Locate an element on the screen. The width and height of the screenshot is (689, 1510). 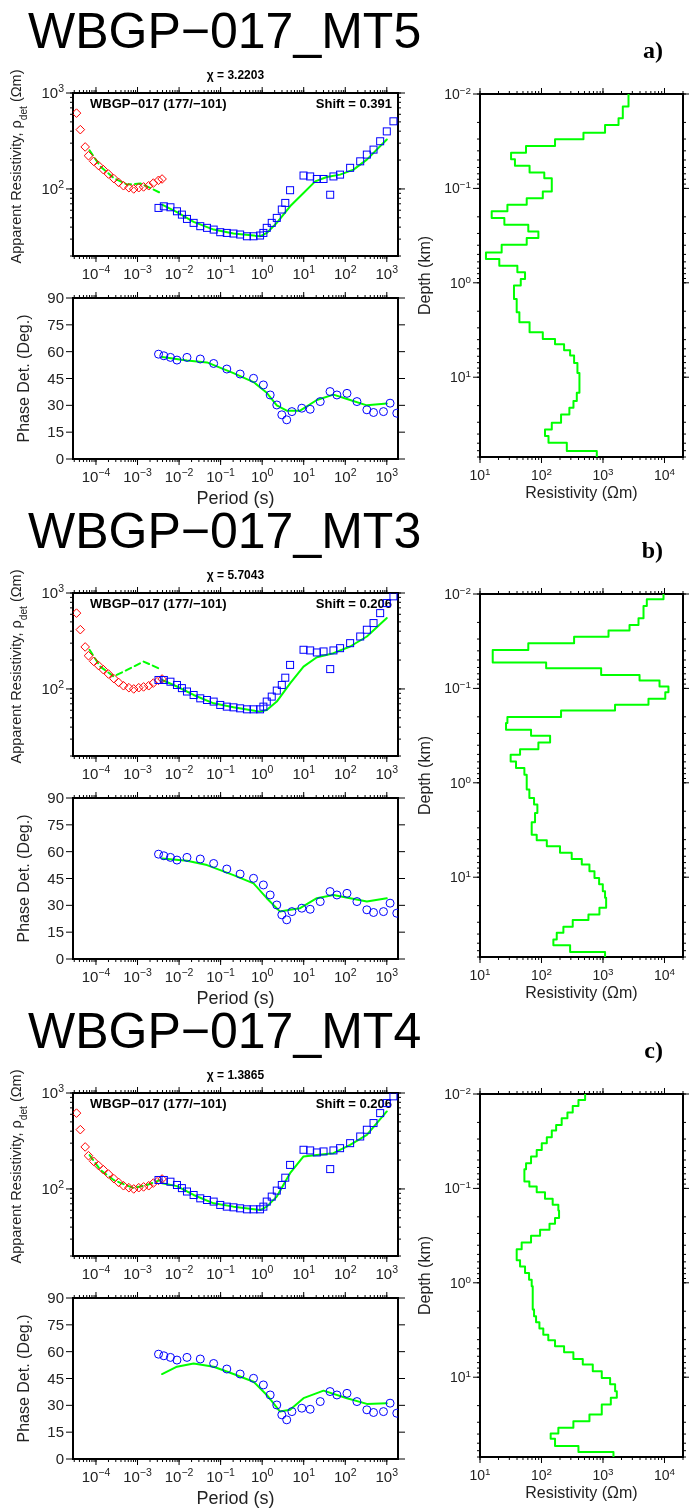
y-tick-label: 30 is located at coordinates (55, 1405).